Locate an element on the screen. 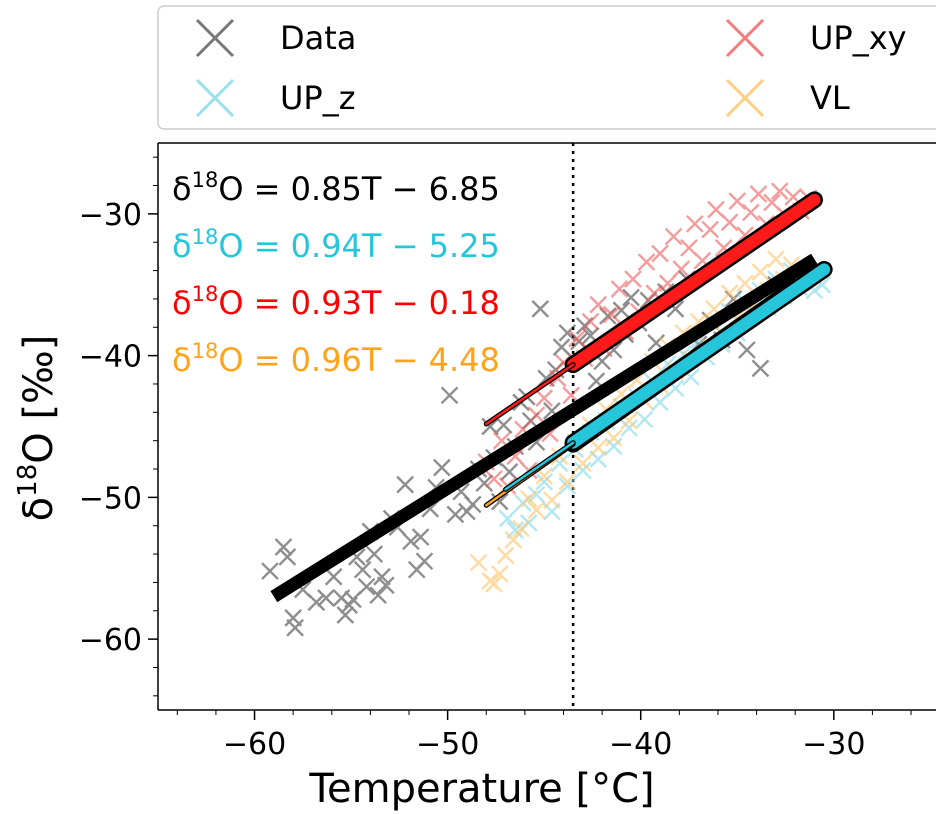 The width and height of the screenshot is (936, 814). legend-label: UP_xy is located at coordinates (858, 38).